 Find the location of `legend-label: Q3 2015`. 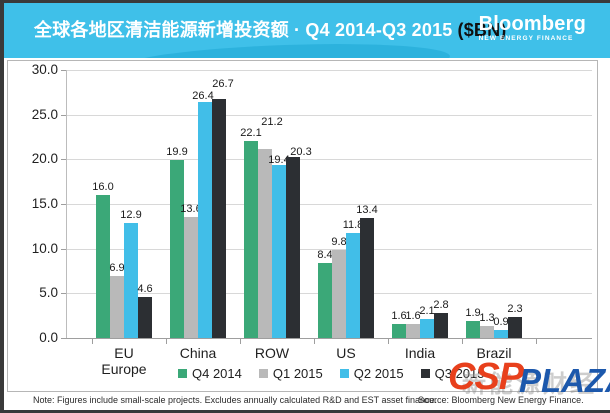

legend-label: Q3 2015 is located at coordinates (459, 373).